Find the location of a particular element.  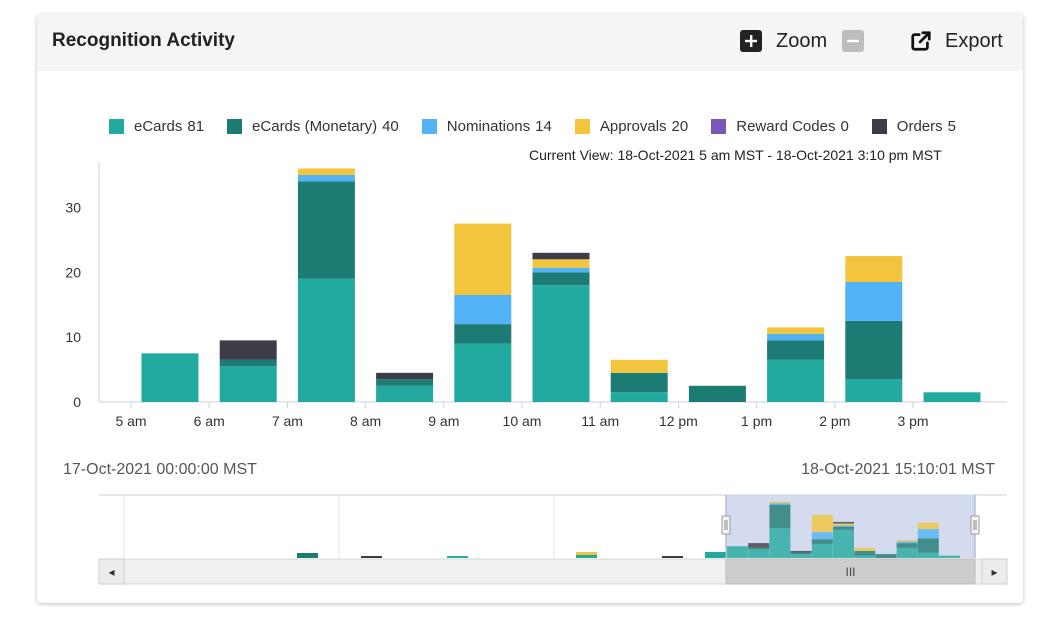

zoom-out-button is located at coordinates (853, 41).